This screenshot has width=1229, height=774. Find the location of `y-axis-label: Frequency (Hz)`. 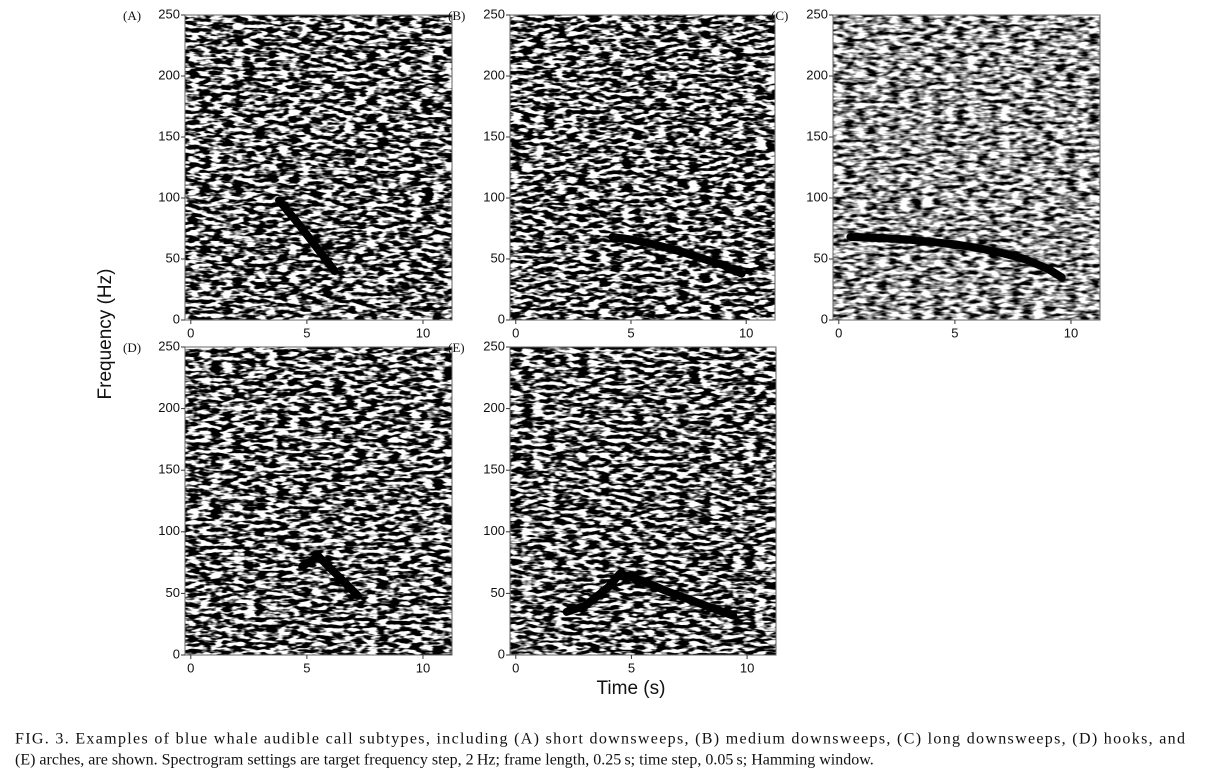

y-axis-label: Frequency (Hz) is located at coordinates (105, 334).